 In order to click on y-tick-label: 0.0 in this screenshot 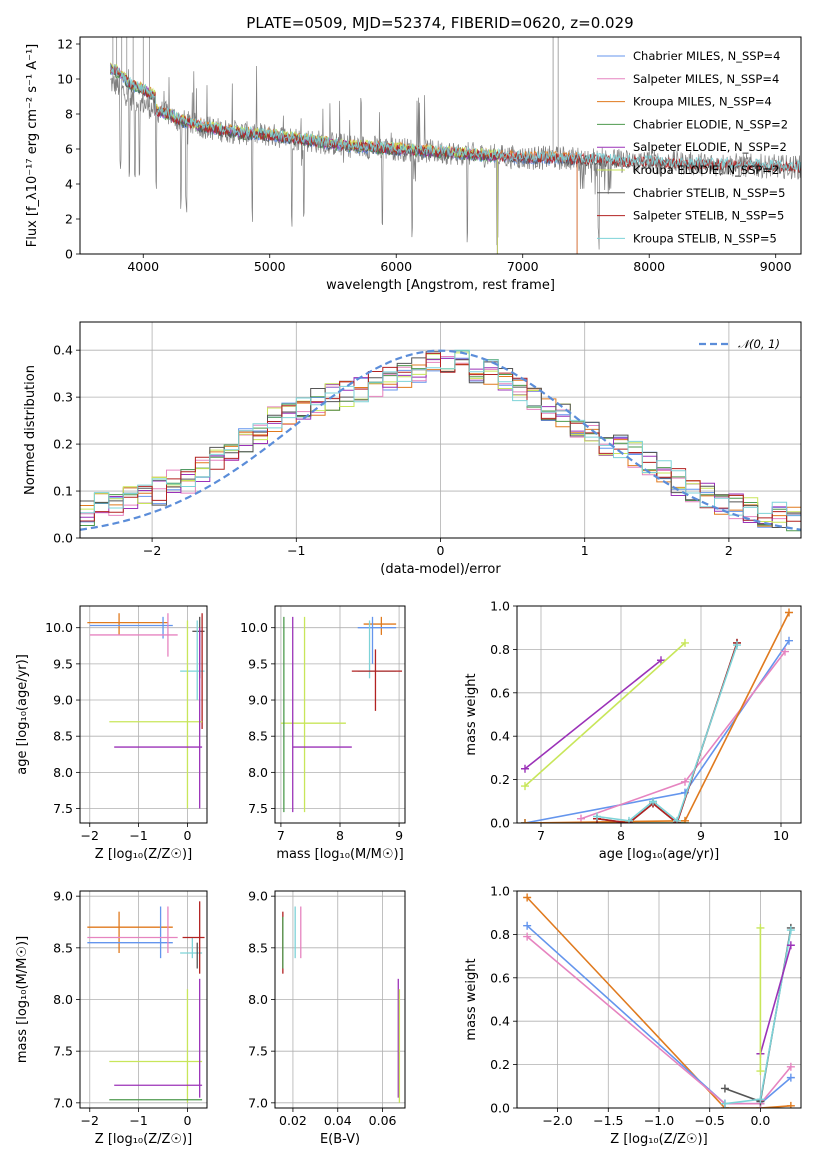, I will do `click(500, 1108)`.